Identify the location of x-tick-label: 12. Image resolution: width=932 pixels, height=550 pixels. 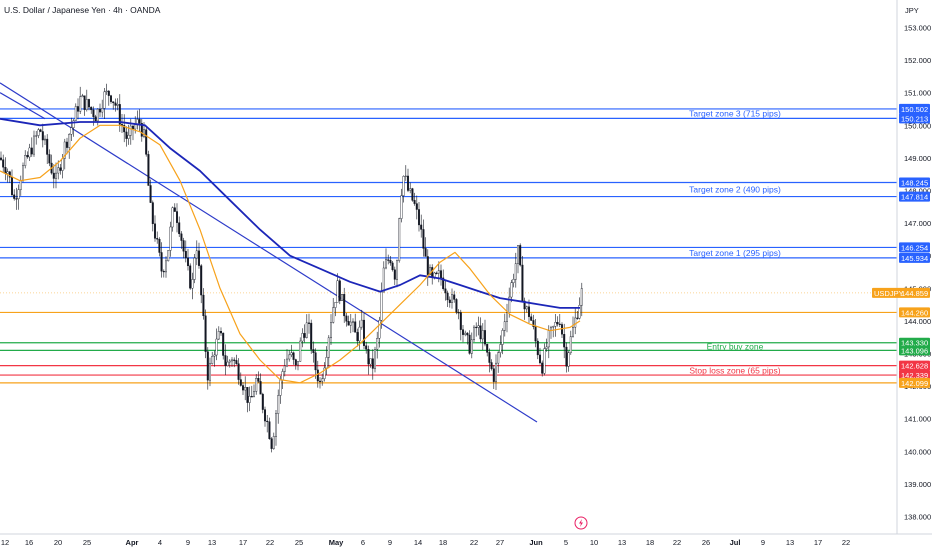
(5, 542).